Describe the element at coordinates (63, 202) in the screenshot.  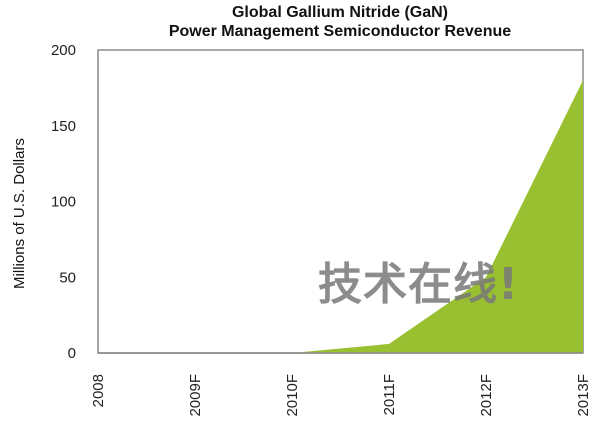
I see `y-tick-label: 100` at that location.